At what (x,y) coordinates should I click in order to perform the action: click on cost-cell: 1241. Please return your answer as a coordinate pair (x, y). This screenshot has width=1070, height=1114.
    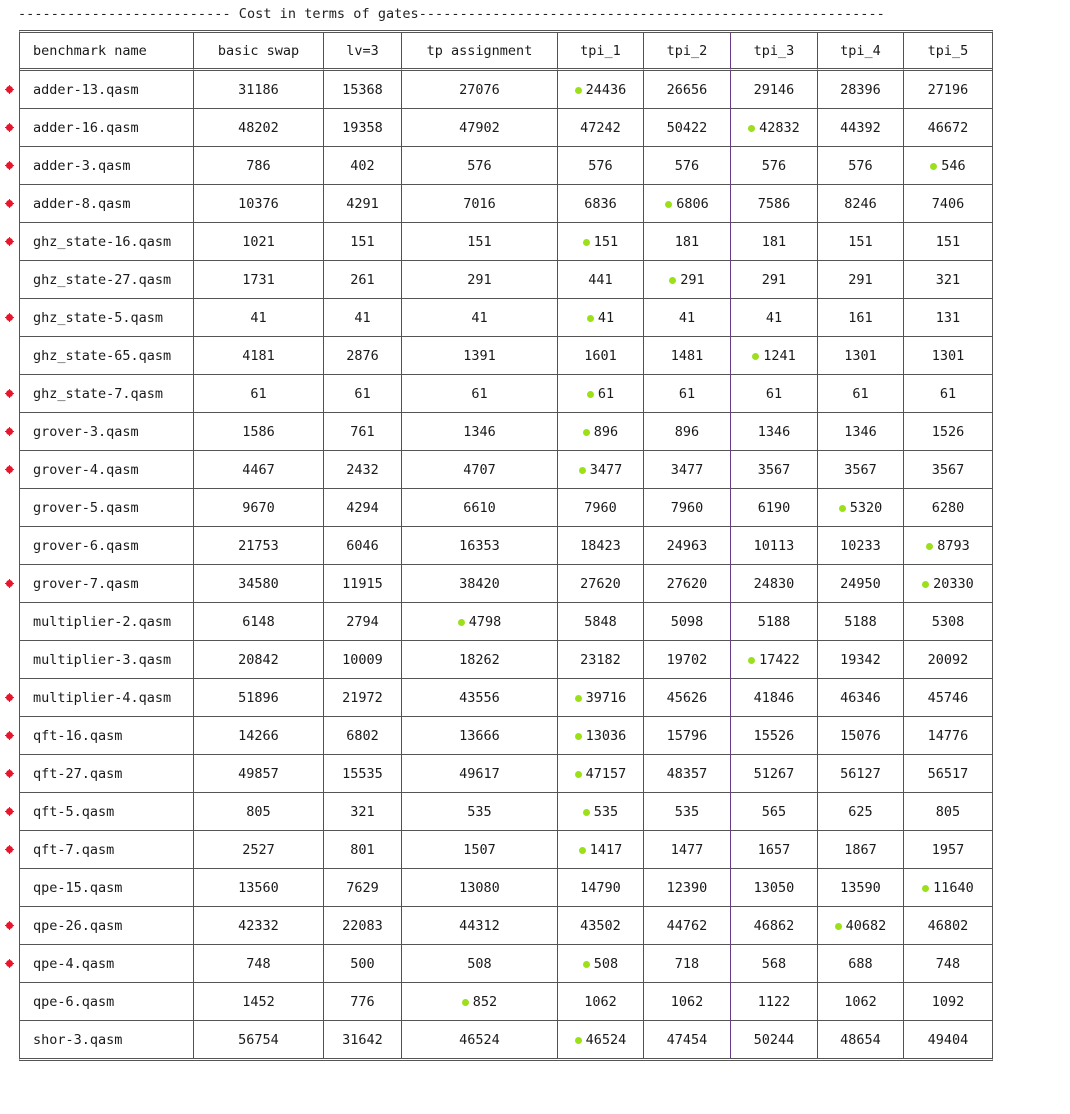
    Looking at the image, I should click on (774, 356).